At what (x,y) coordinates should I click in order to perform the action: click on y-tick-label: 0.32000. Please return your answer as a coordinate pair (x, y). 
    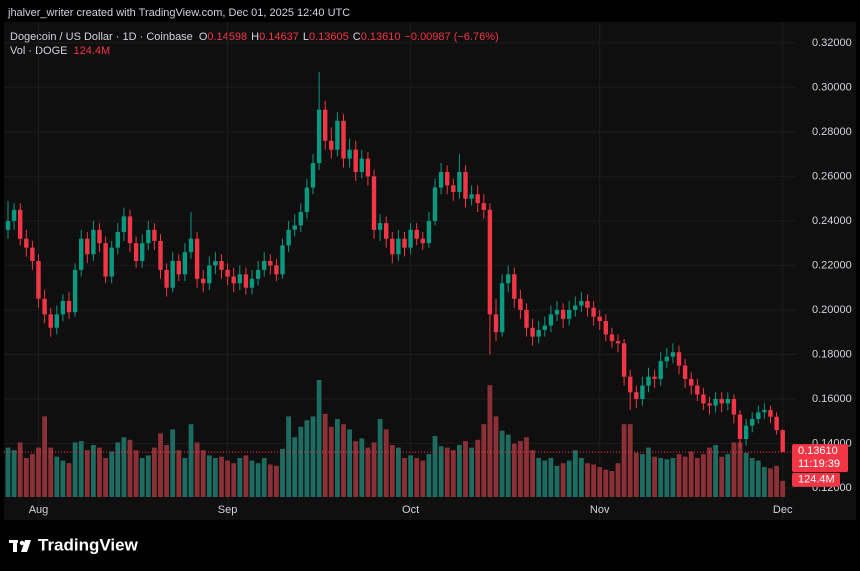
    Looking at the image, I should click on (832, 43).